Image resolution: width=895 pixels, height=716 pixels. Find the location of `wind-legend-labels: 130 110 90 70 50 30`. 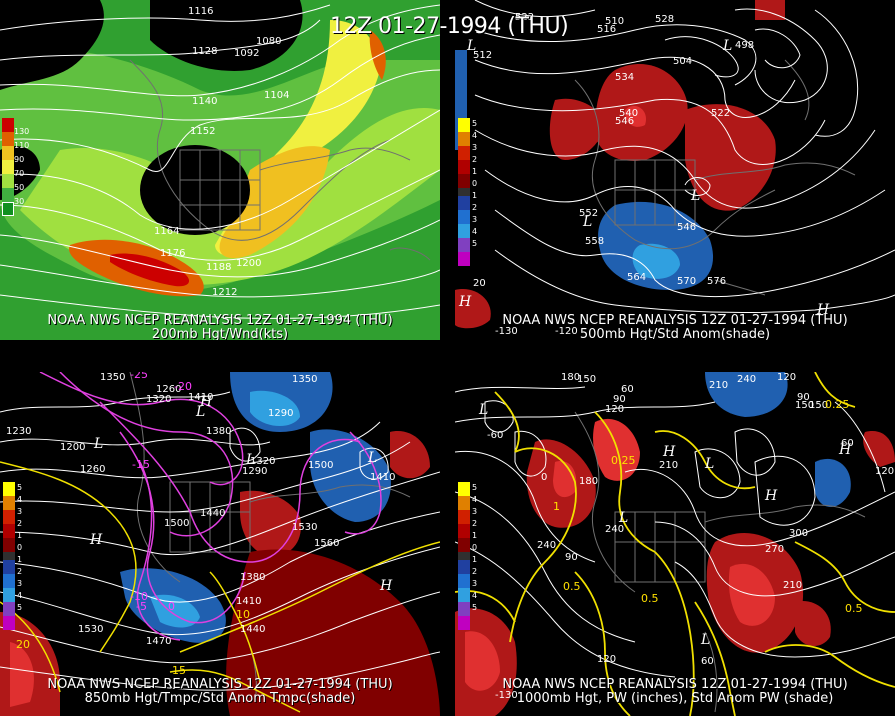

wind-legend-labels: 130 110 90 70 50 30 is located at coordinates (21, 167).